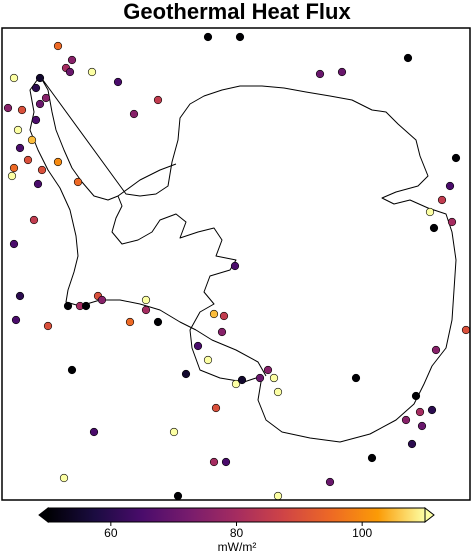 The width and height of the screenshot is (474, 555). Describe the element at coordinates (43, 515) in the screenshot. I see `colorbar-extend-min` at that location.